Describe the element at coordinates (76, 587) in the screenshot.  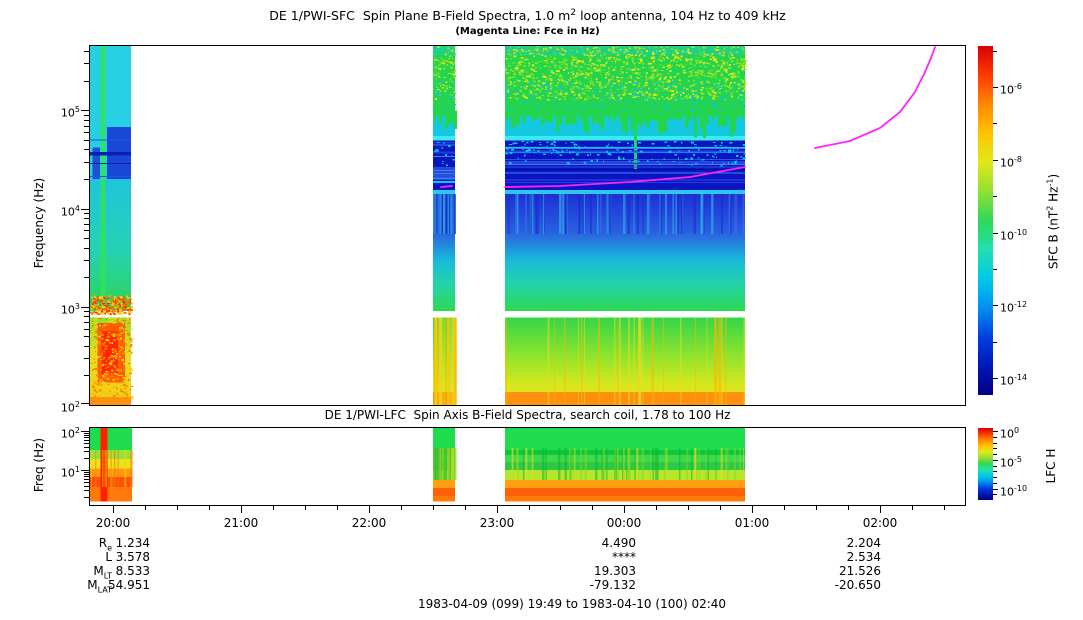
I see `ephemeris-row-label: MLAT` at that location.